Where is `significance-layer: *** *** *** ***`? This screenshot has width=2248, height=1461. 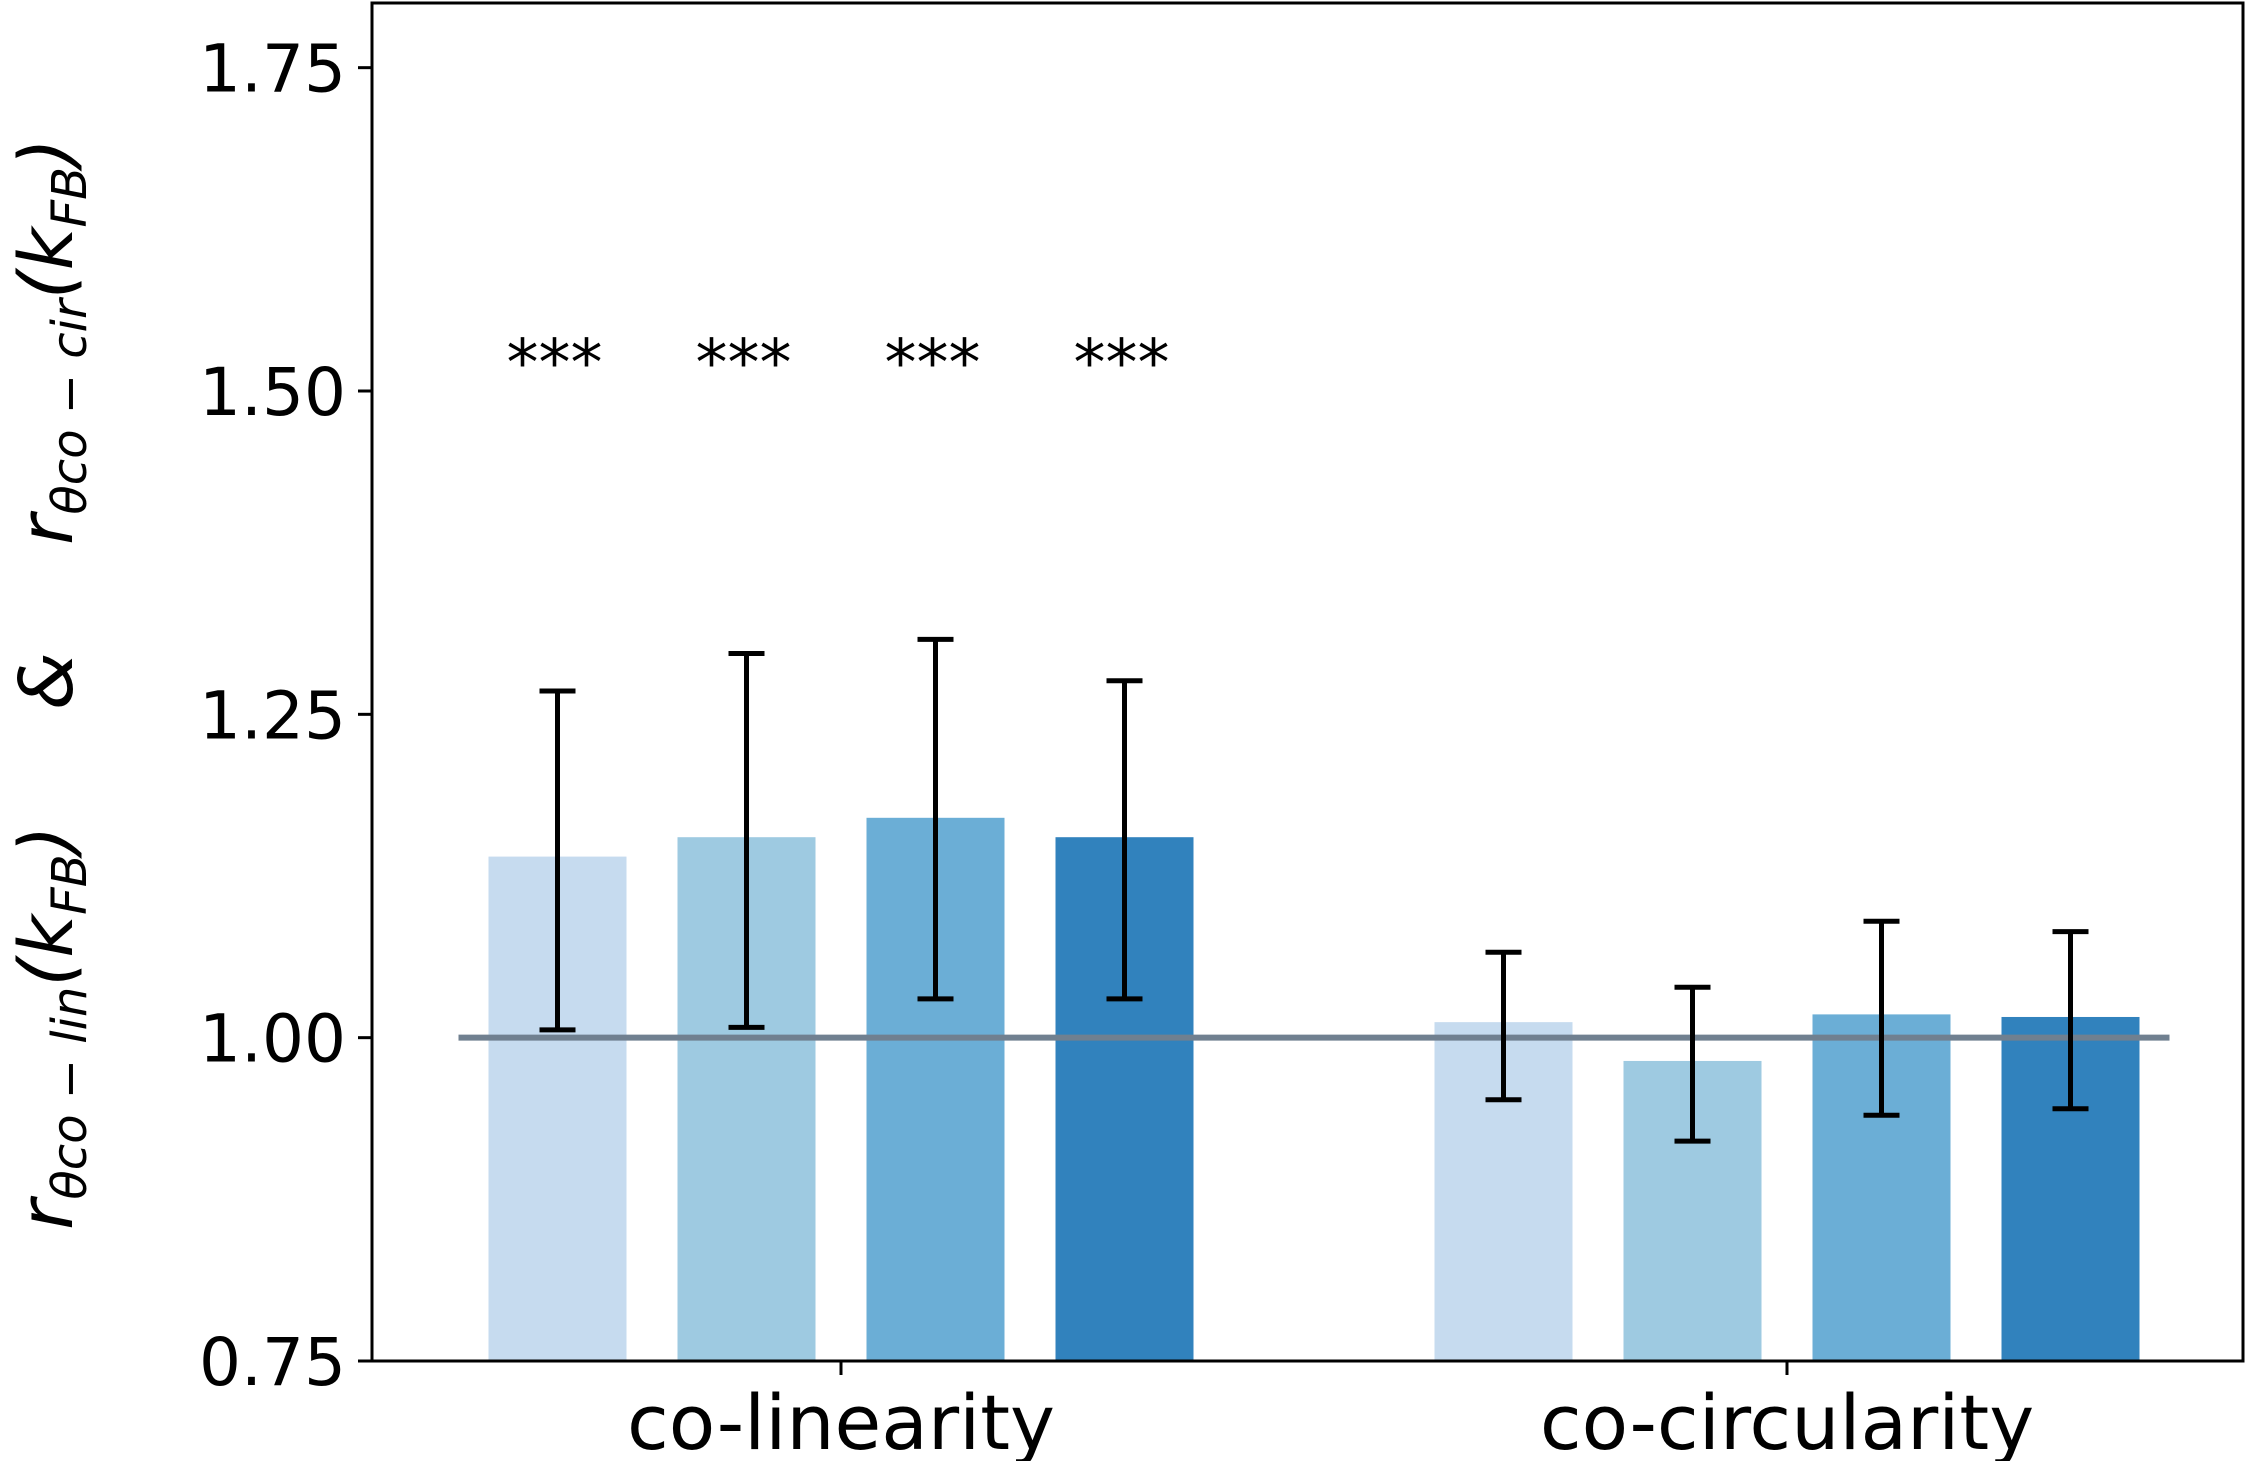
significance-layer: *** *** *** *** is located at coordinates (838, 364).